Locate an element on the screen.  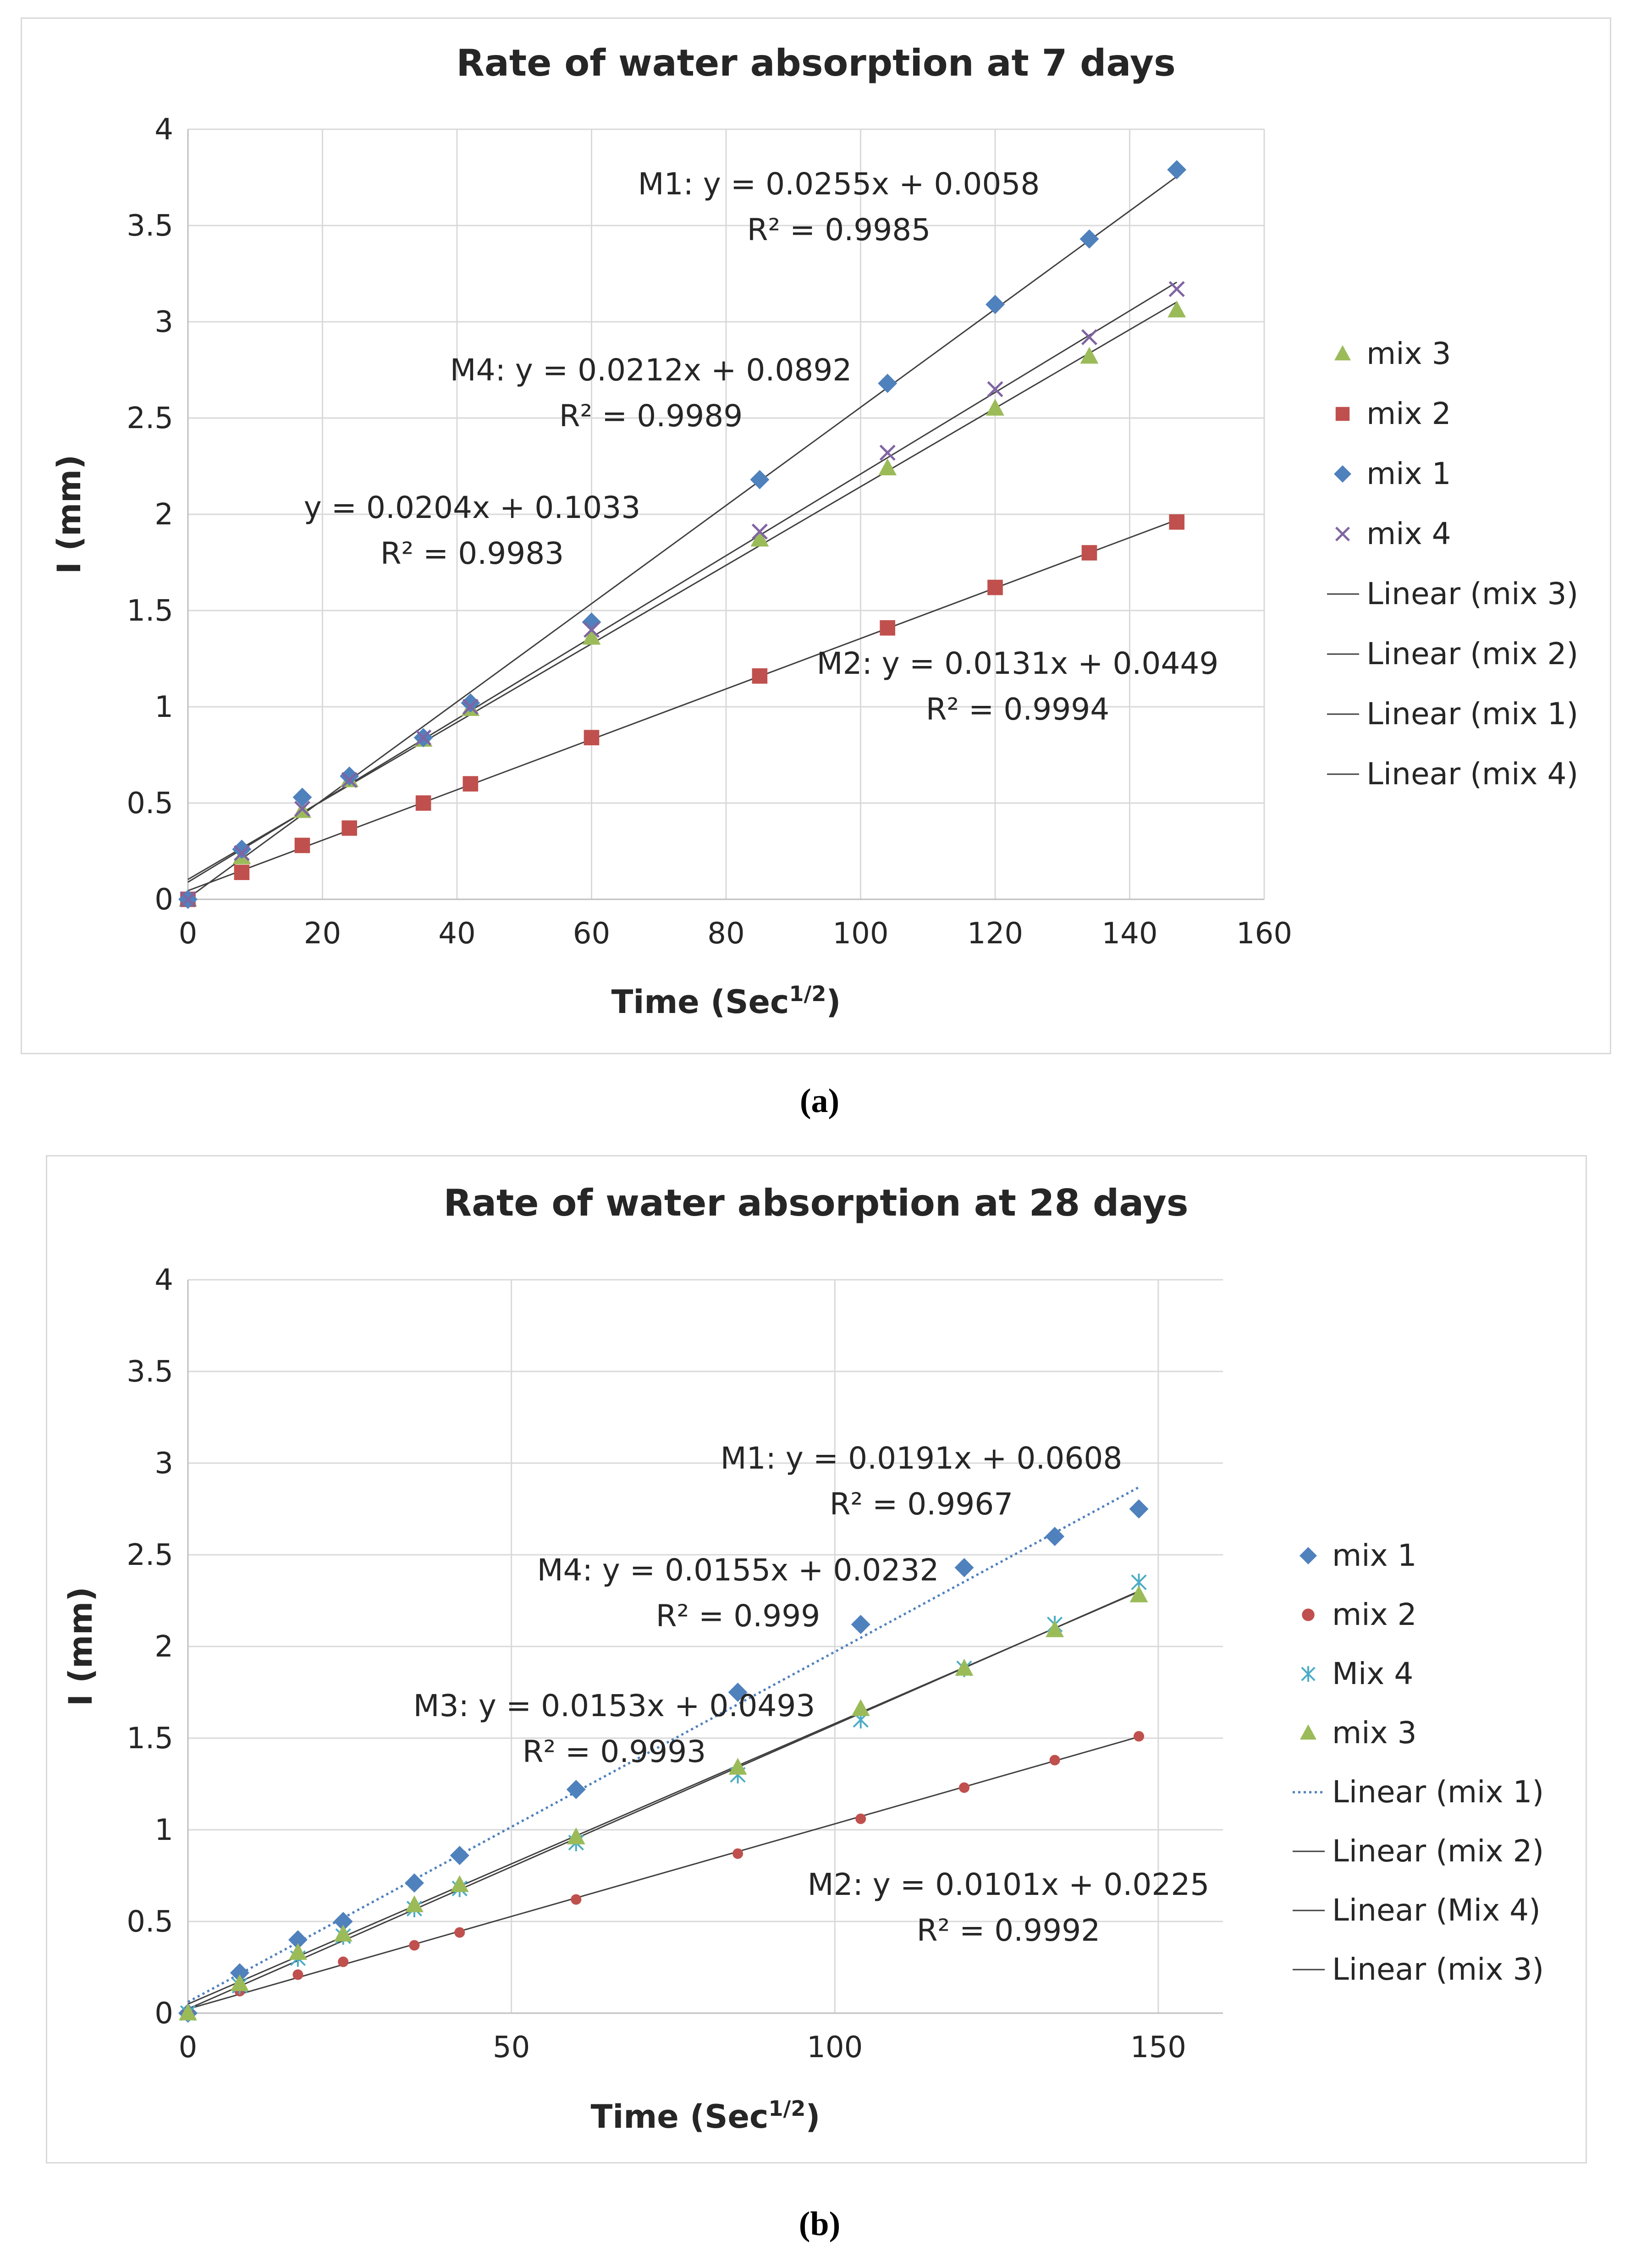
x-tick-label: 80 is located at coordinates (725, 934).